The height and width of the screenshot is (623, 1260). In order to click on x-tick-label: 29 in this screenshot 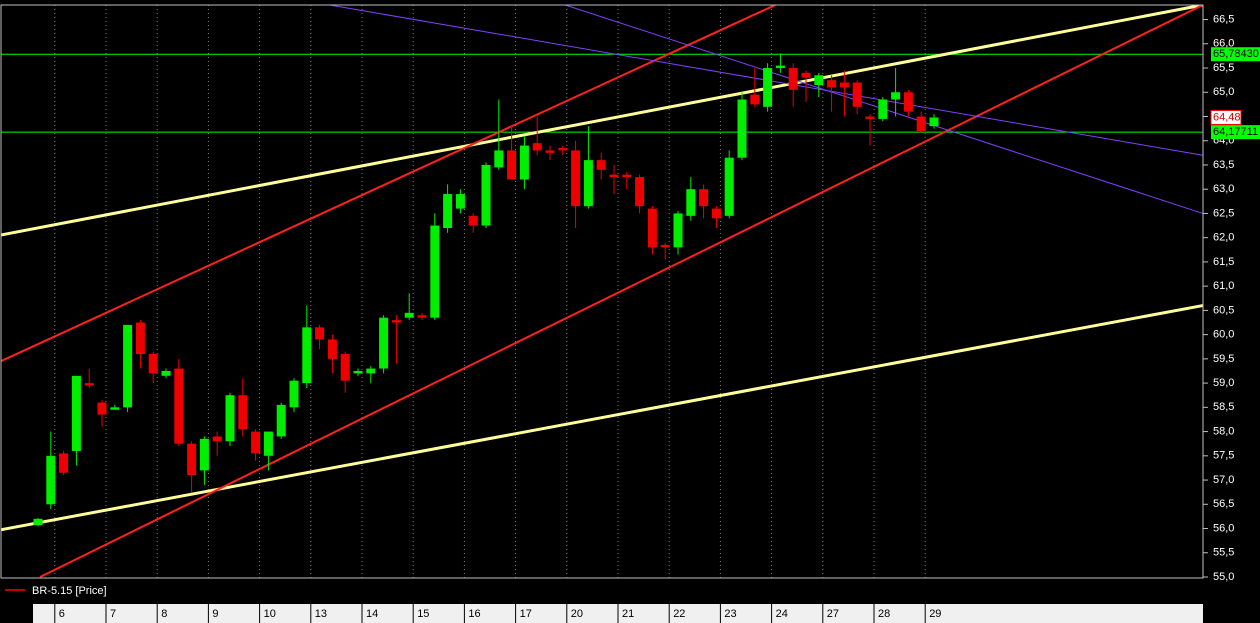, I will do `click(935, 614)`.